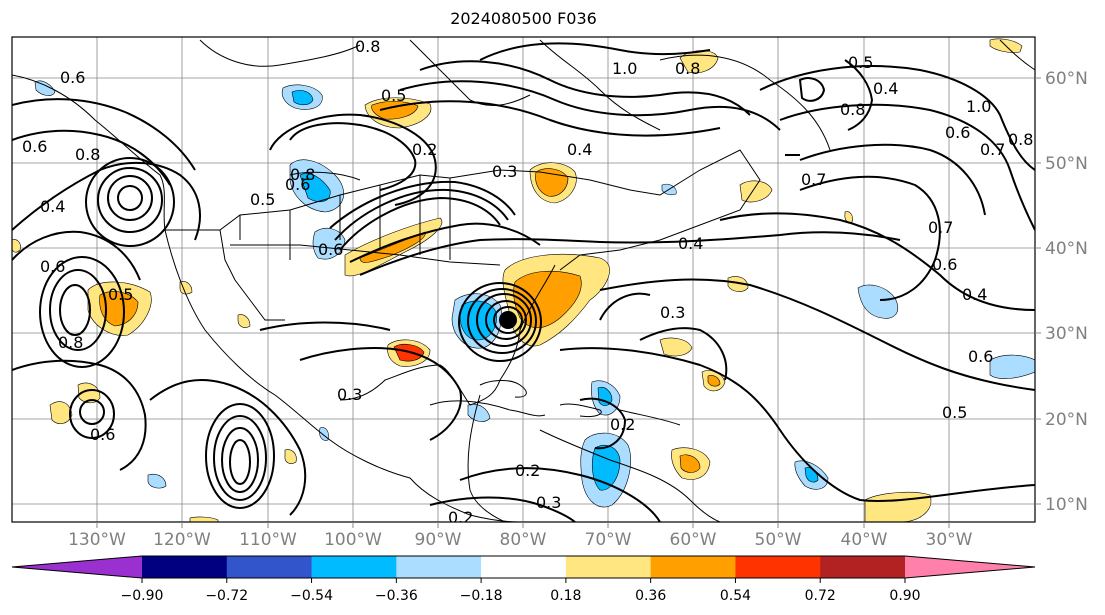 The image size is (1105, 615). Describe the element at coordinates (1066, 420) in the screenshot. I see `lat-label: 20°N` at that location.